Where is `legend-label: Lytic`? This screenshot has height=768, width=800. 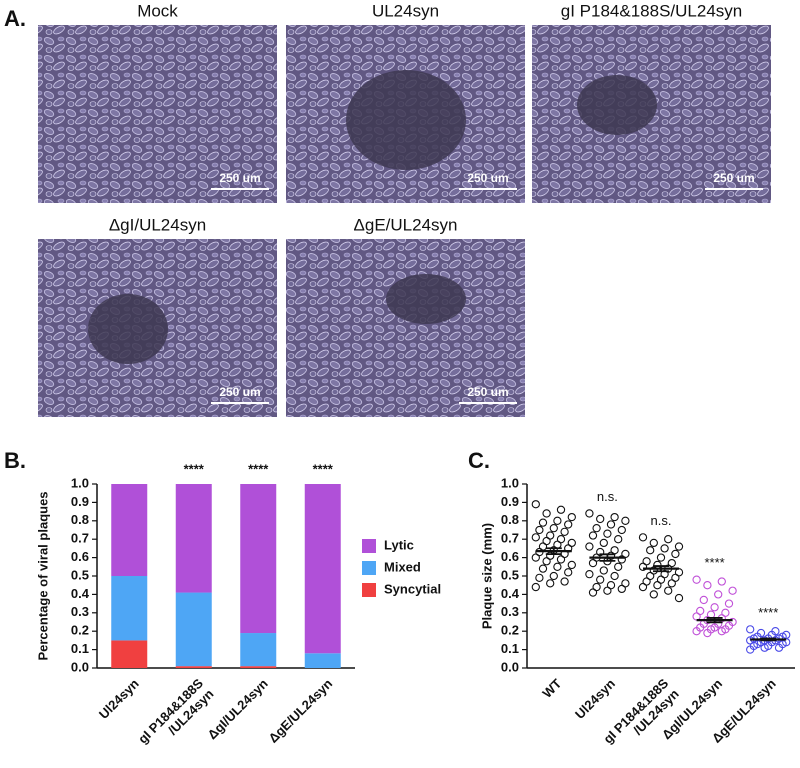 legend-label: Lytic is located at coordinates (399, 544).